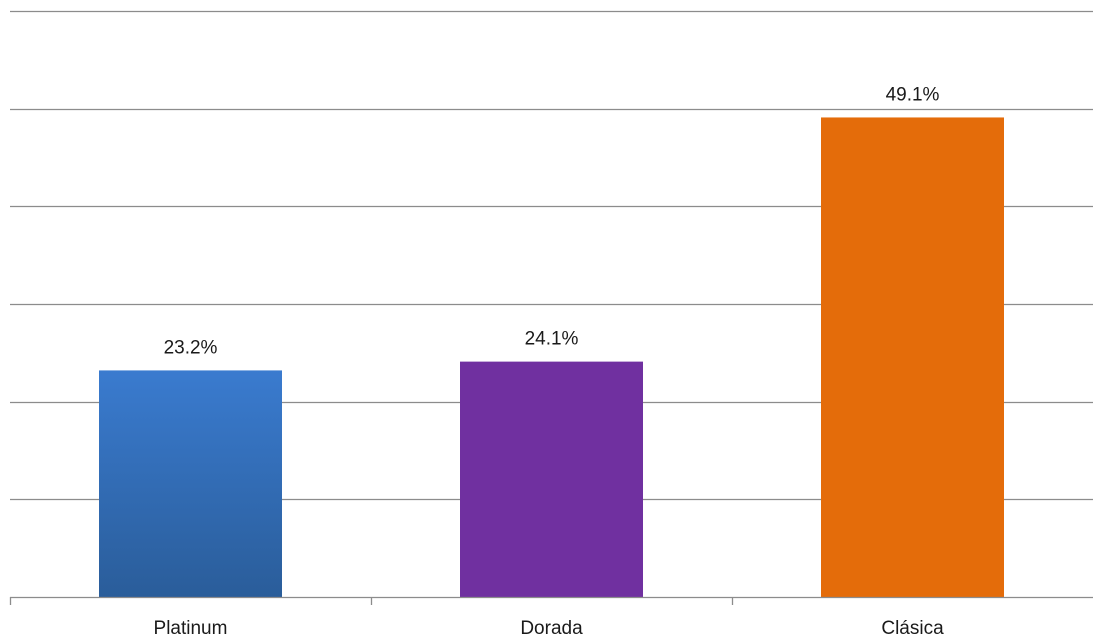 The image size is (1093, 643). I want to click on data-label: 23.2%, so click(191, 347).